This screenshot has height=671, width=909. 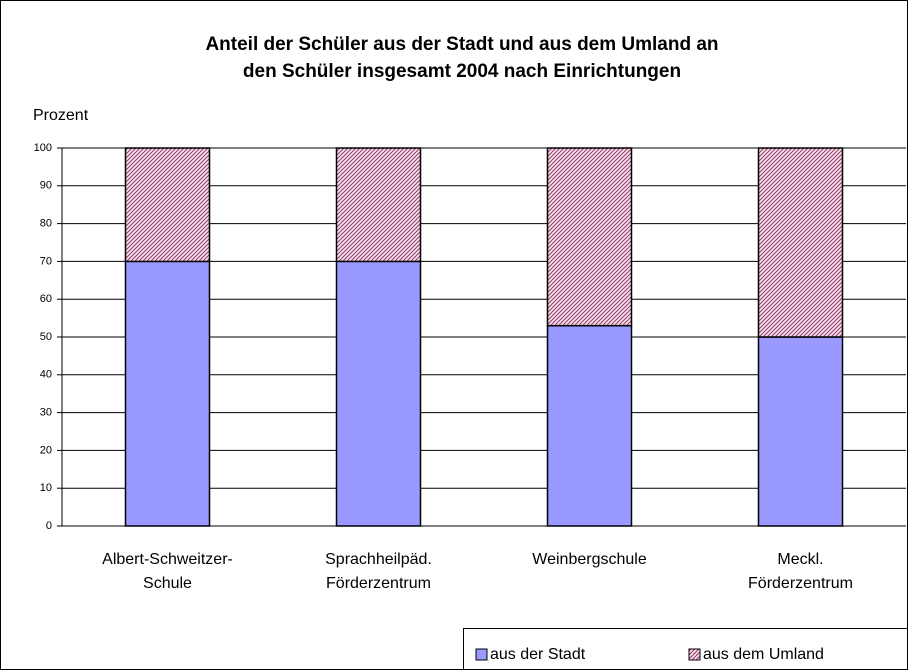 What do you see at coordinates (46, 450) in the screenshot?
I see `y-tick-label: 20` at bounding box center [46, 450].